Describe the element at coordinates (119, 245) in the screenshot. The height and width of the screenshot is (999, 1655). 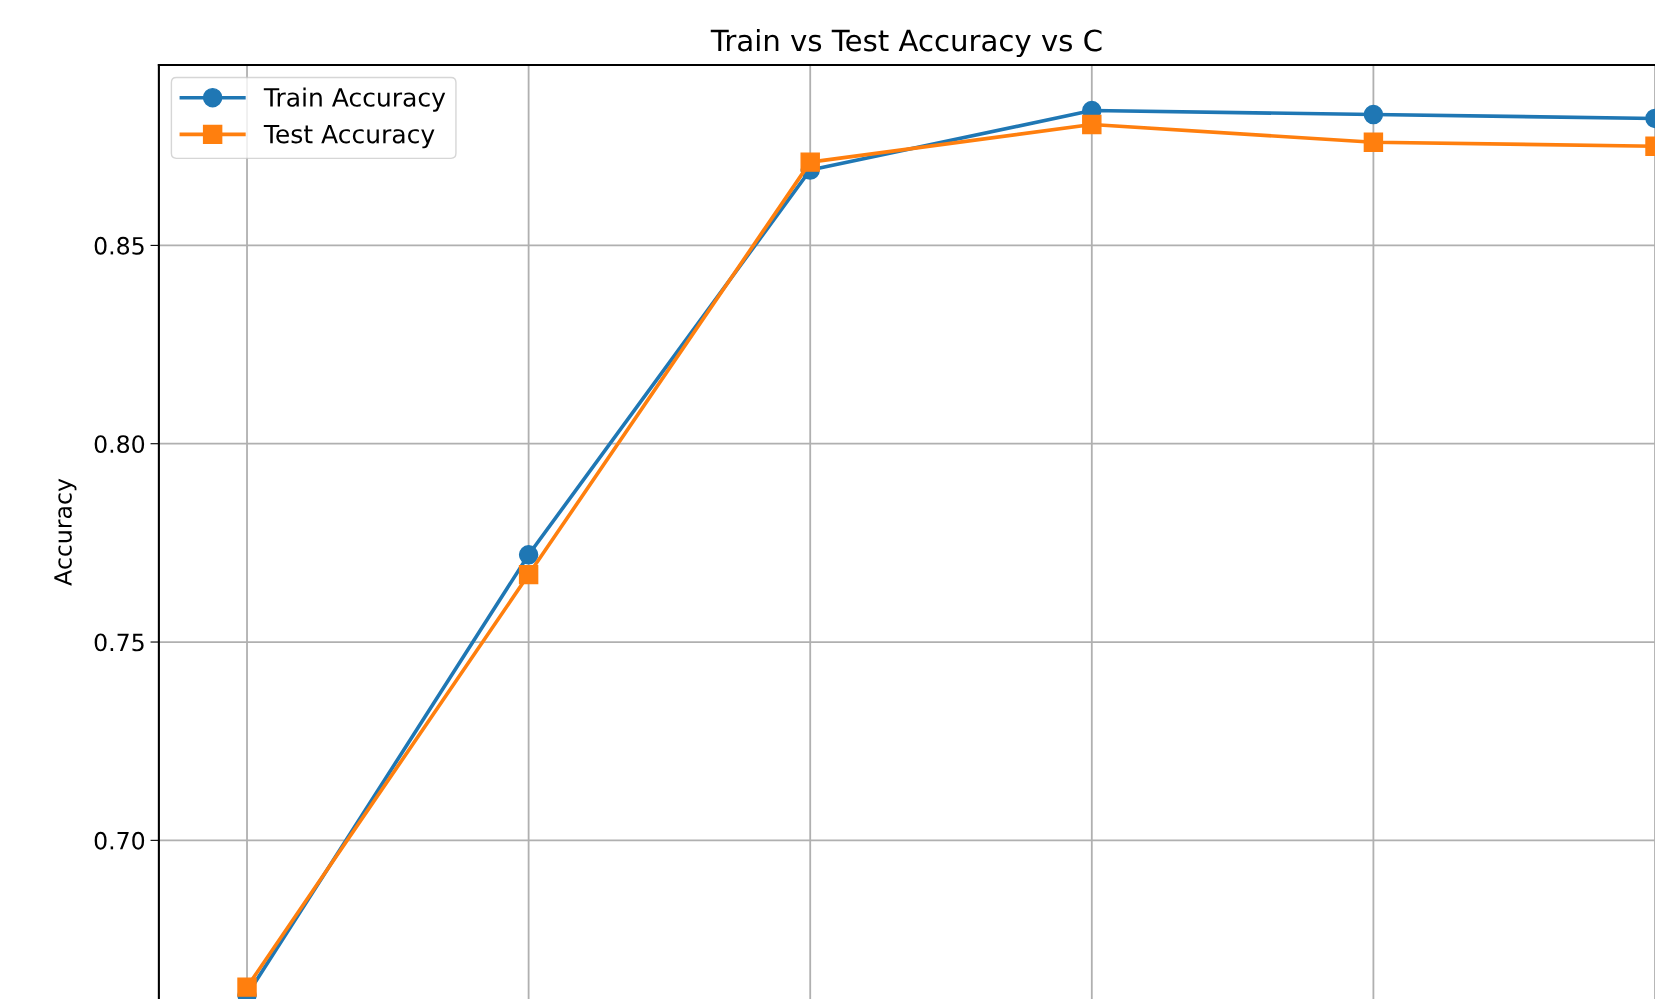
I see `y-tick-label: 0.85` at that location.